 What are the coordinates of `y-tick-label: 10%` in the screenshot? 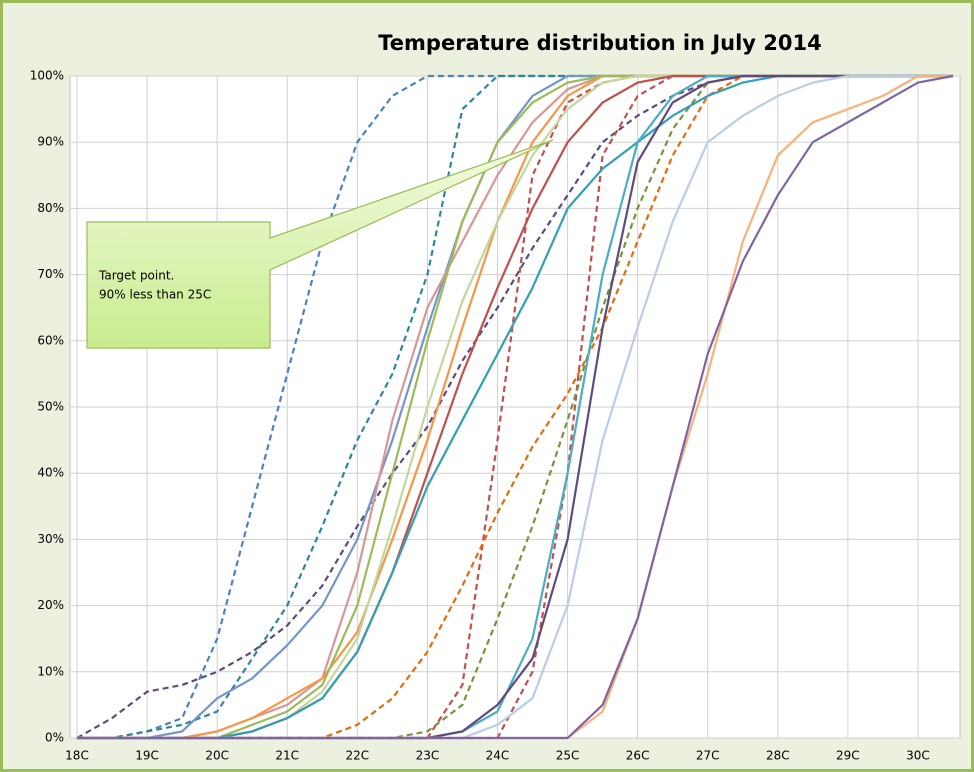 It's located at (50, 671).